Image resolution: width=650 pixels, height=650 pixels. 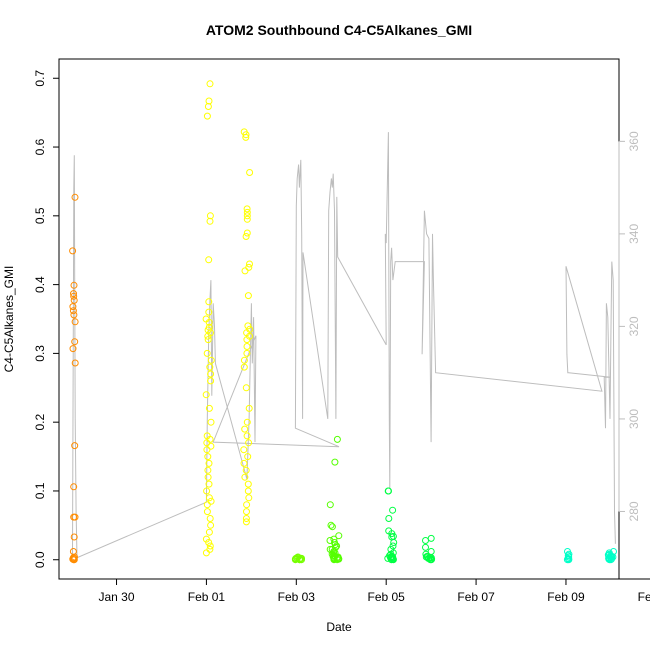 I want to click on y-tick-label: 0.0, so click(x=40, y=559).